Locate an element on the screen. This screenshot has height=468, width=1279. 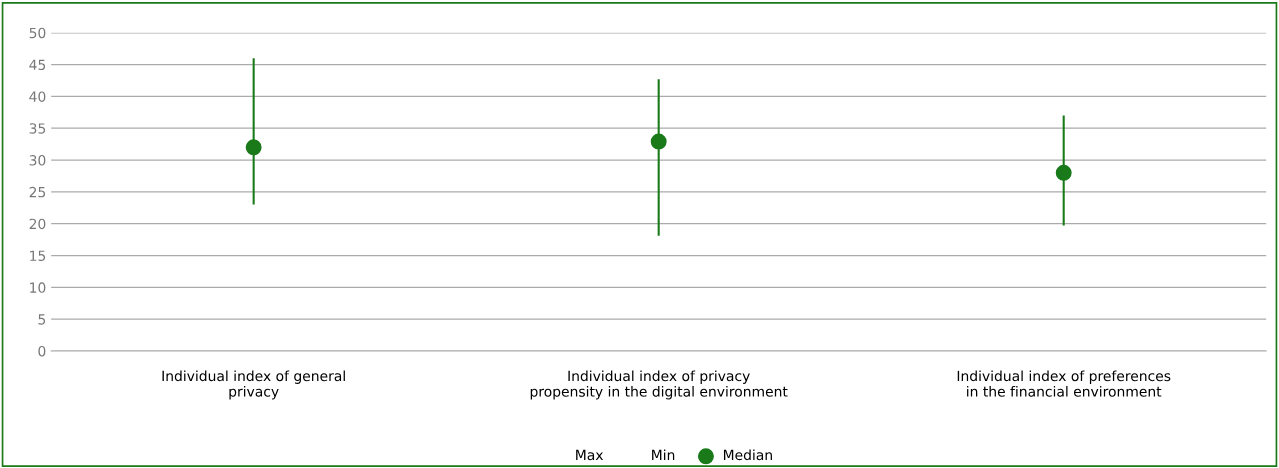
y-tick-label: 15 is located at coordinates (38, 255).